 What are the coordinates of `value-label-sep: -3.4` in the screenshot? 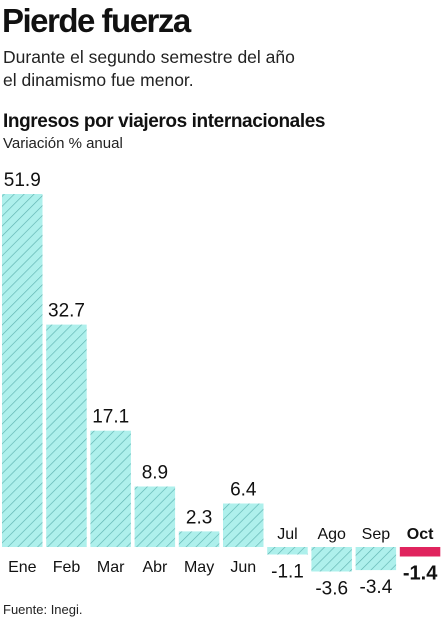 It's located at (376, 587).